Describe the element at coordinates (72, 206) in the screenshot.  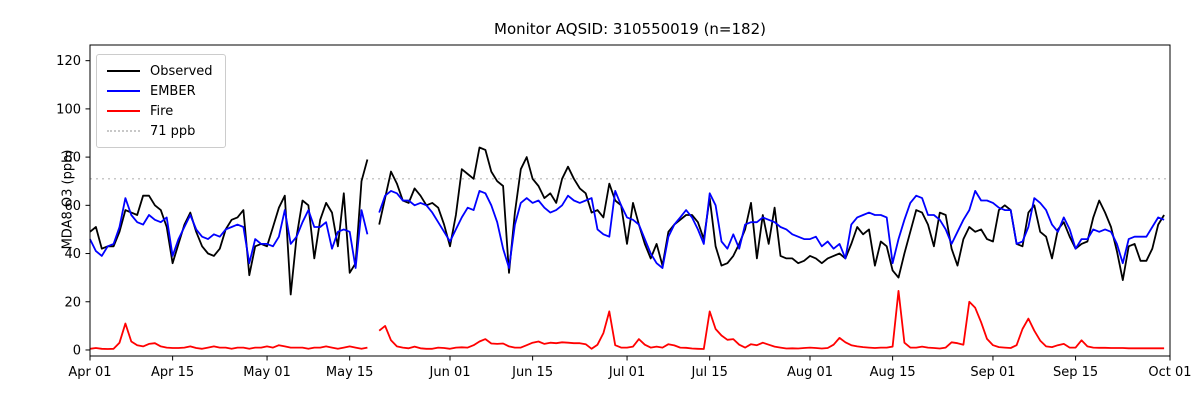
I see `y-tick-label: 60` at that location.